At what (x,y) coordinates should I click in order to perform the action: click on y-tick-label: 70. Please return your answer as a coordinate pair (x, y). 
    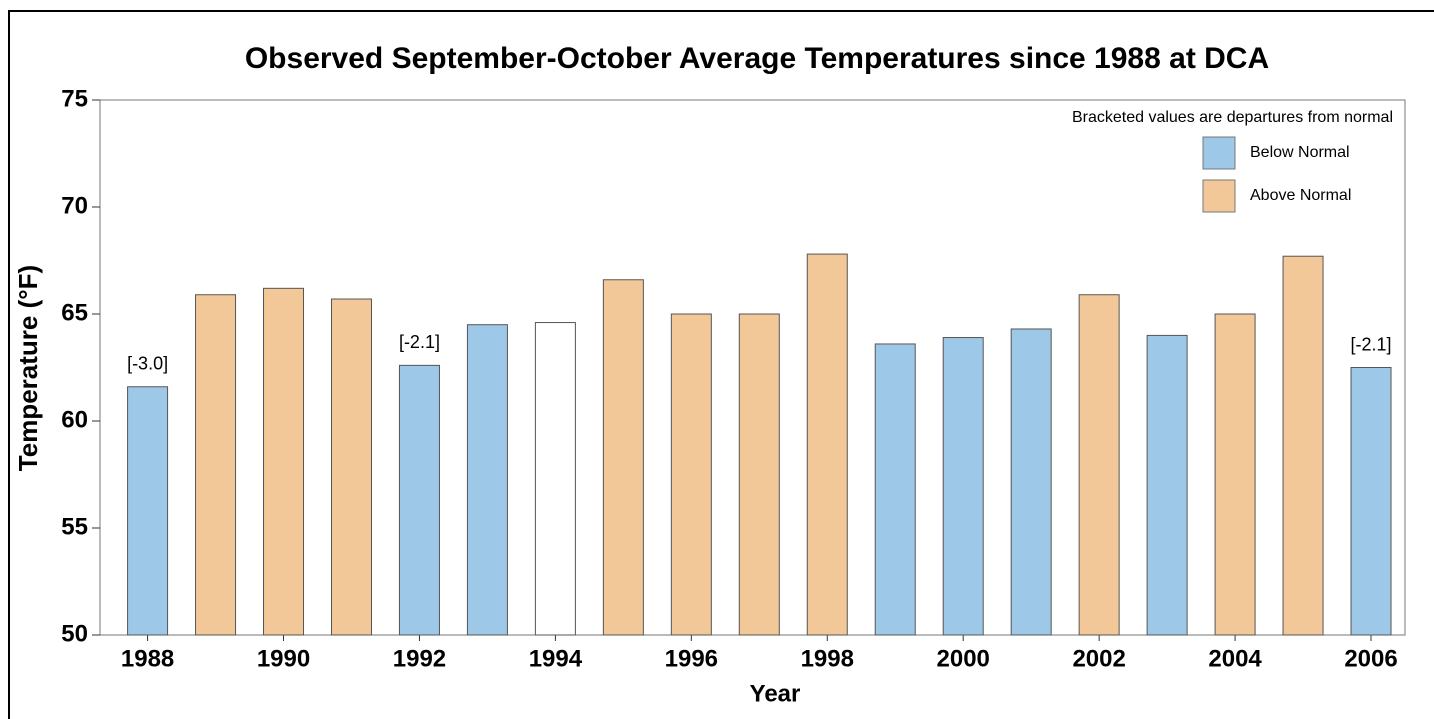
    Looking at the image, I should click on (74, 205).